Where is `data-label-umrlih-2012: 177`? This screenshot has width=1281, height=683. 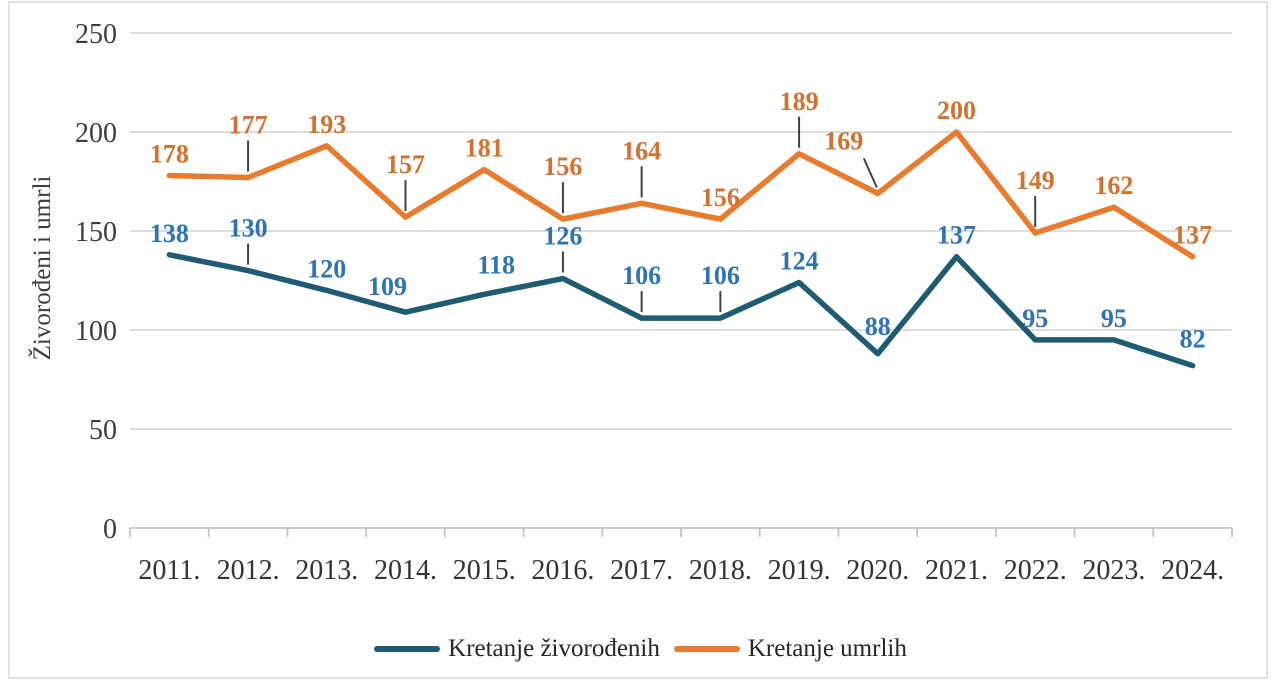 data-label-umrlih-2012: 177 is located at coordinates (248, 125).